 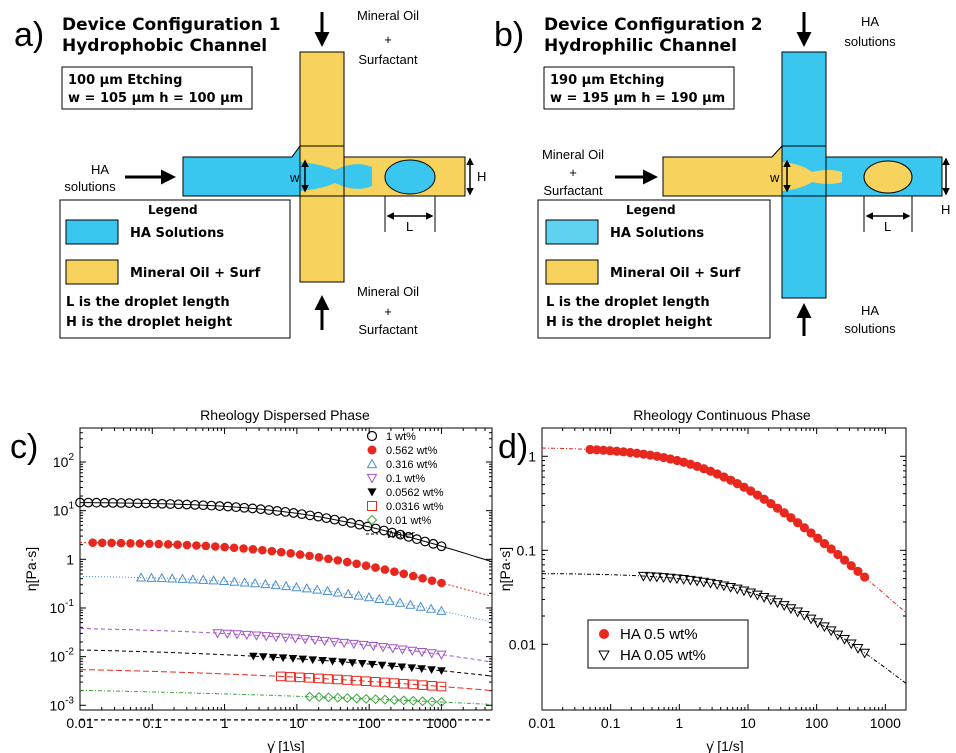 What do you see at coordinates (412, 451) in the screenshot?
I see `legend-label: 0.562 wt%` at bounding box center [412, 451].